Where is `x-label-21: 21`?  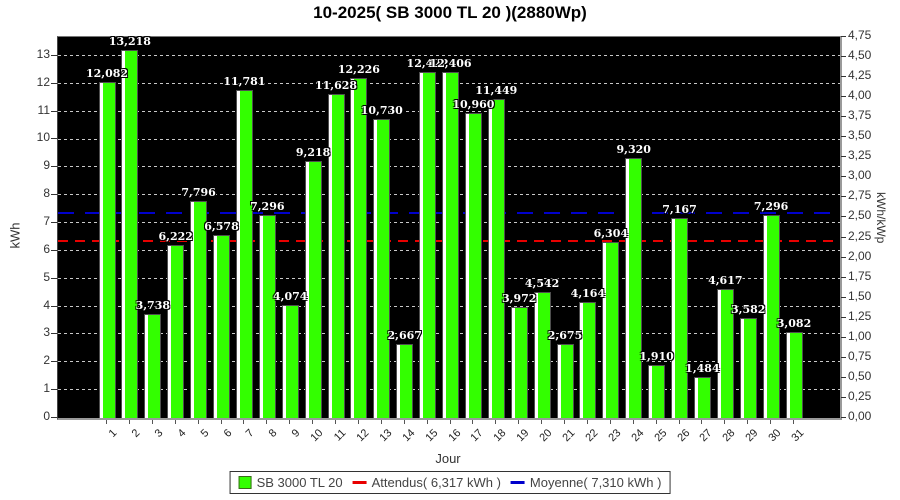
x-label-21: 21 is located at coordinates (569, 436).